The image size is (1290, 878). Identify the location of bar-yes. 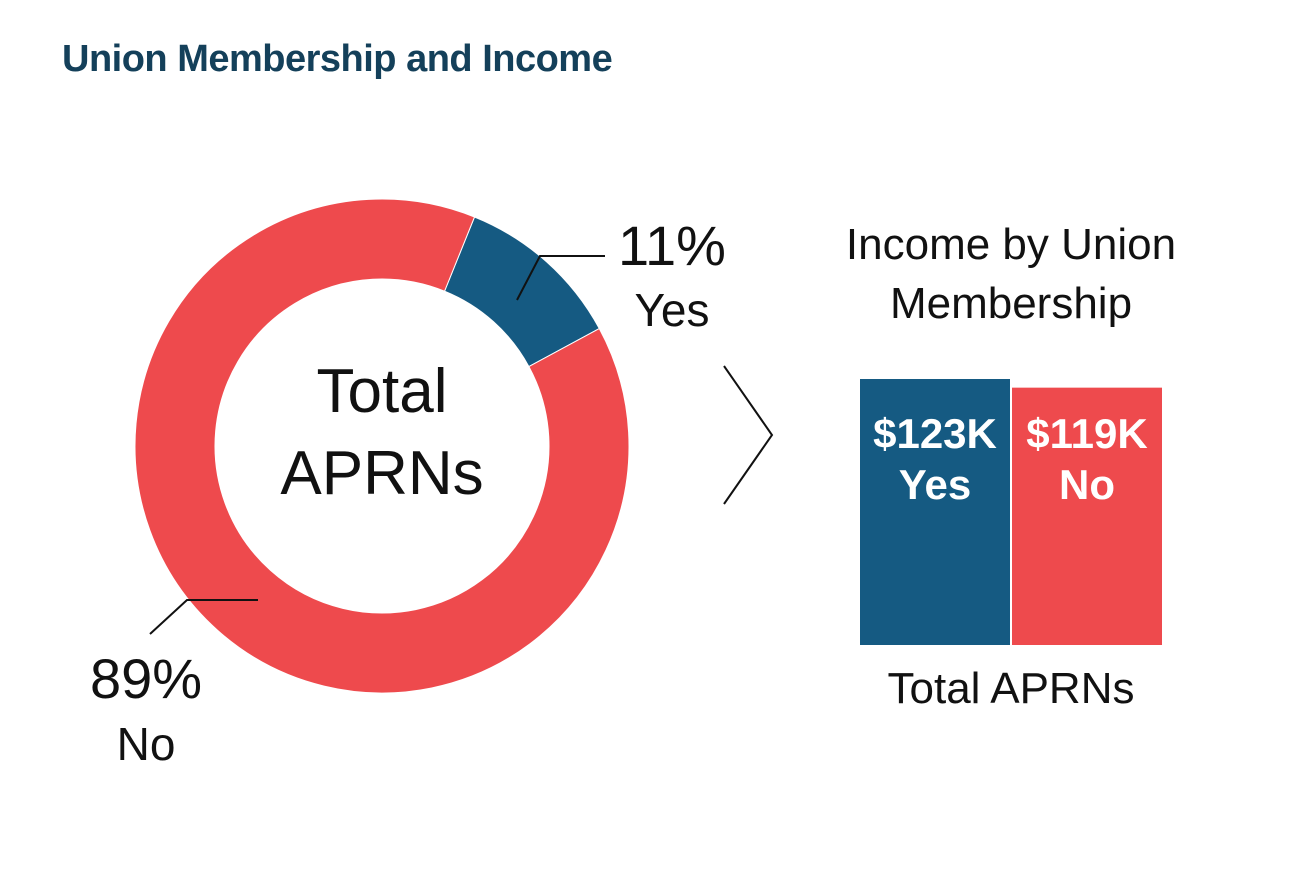
(935, 512).